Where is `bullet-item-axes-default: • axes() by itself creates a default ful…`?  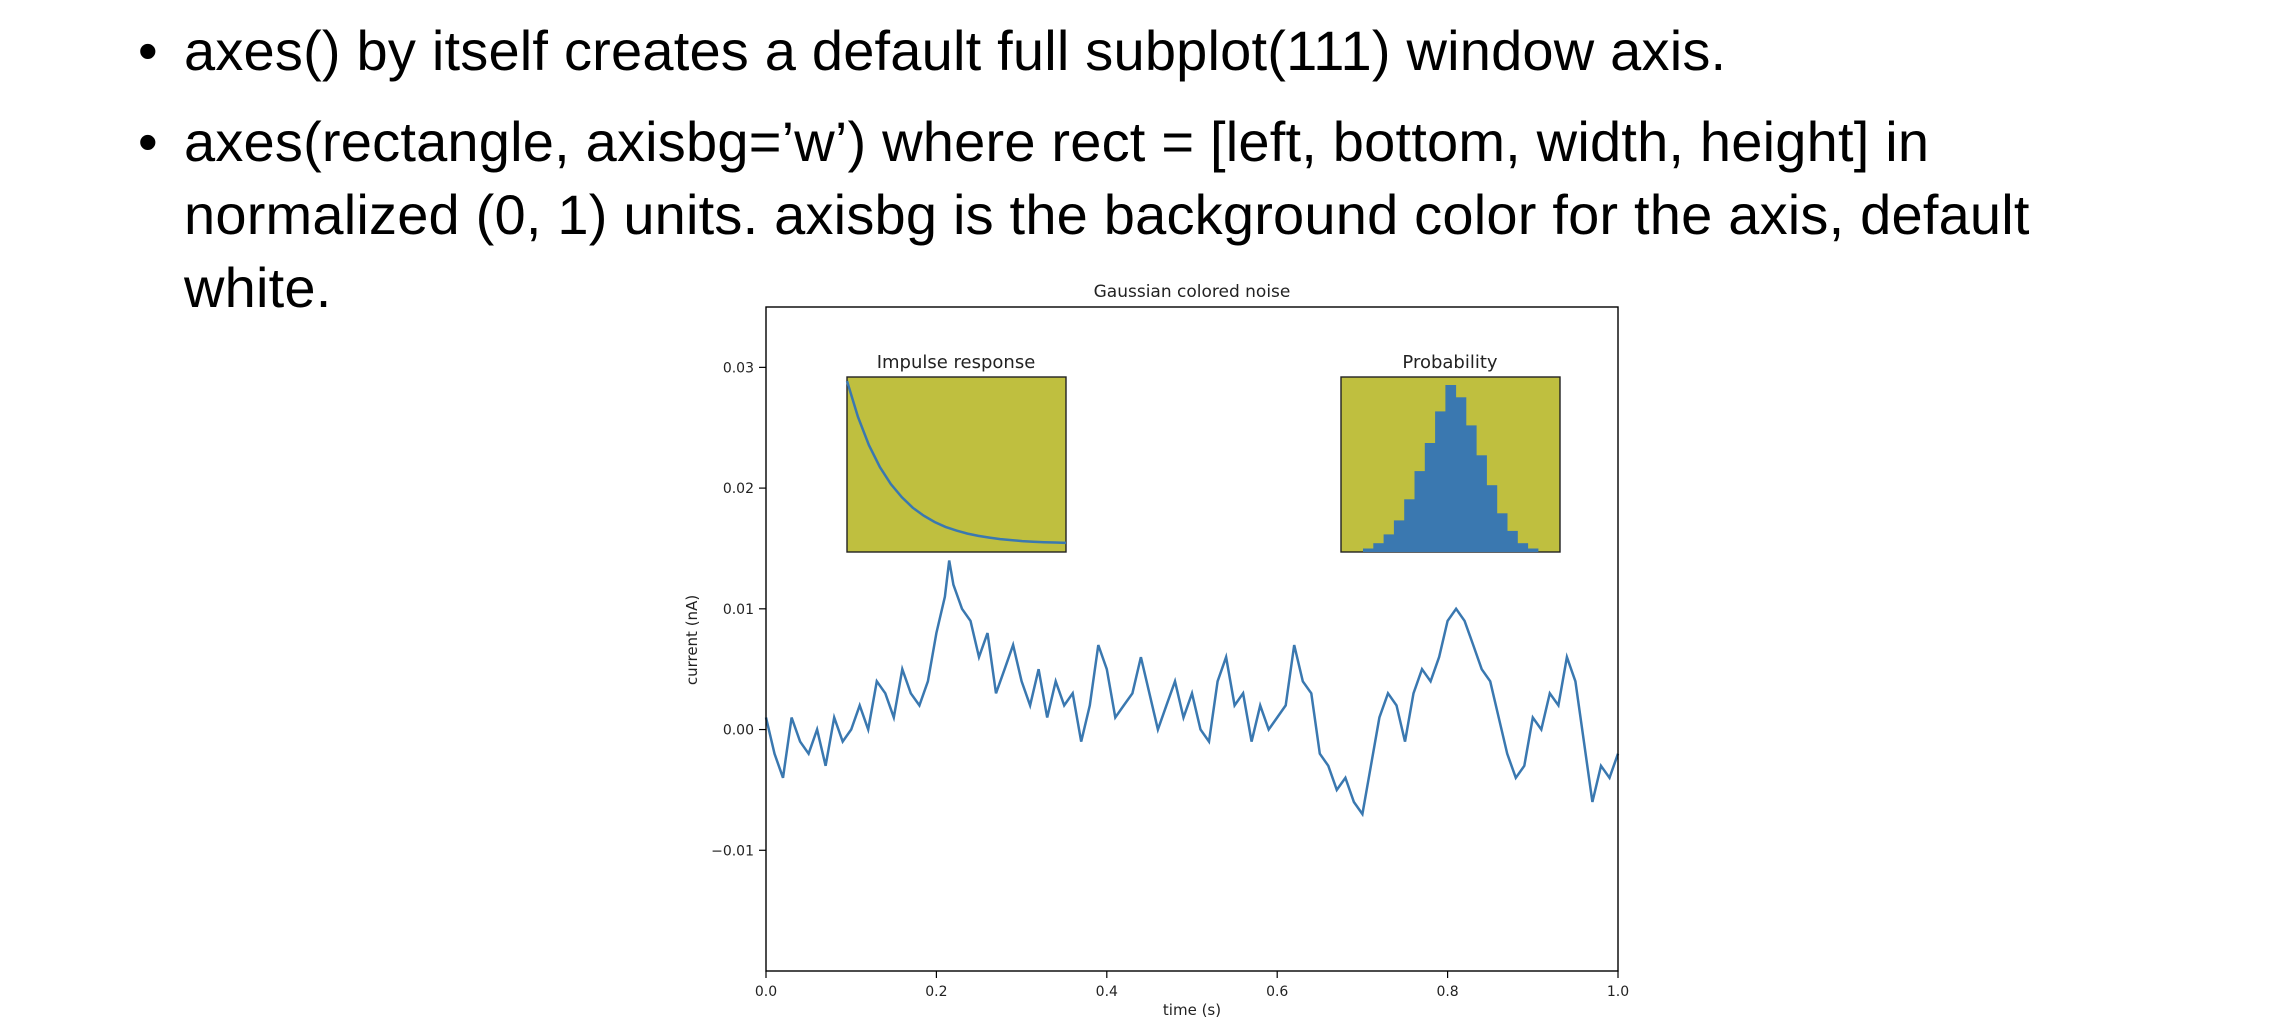
bullet-item-axes-default: • axes() by itself creates a default ful… is located at coordinates (1138, 50).